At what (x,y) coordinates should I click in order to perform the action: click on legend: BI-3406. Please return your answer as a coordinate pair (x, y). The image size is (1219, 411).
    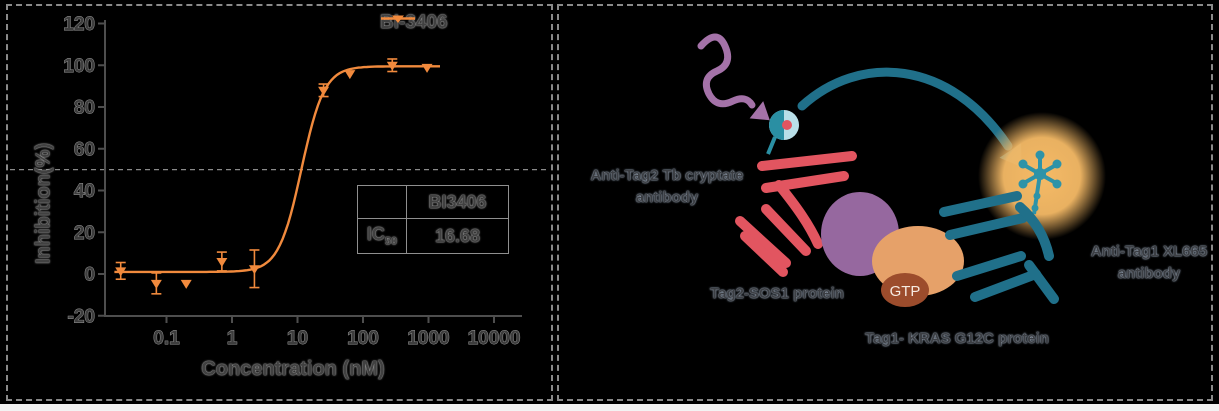
    Looking at the image, I should click on (414, 23).